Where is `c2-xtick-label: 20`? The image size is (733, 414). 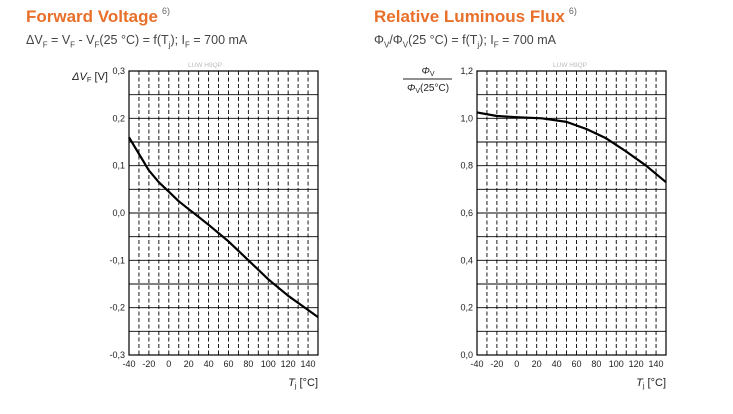
c2-xtick-label: 20 is located at coordinates (537, 364).